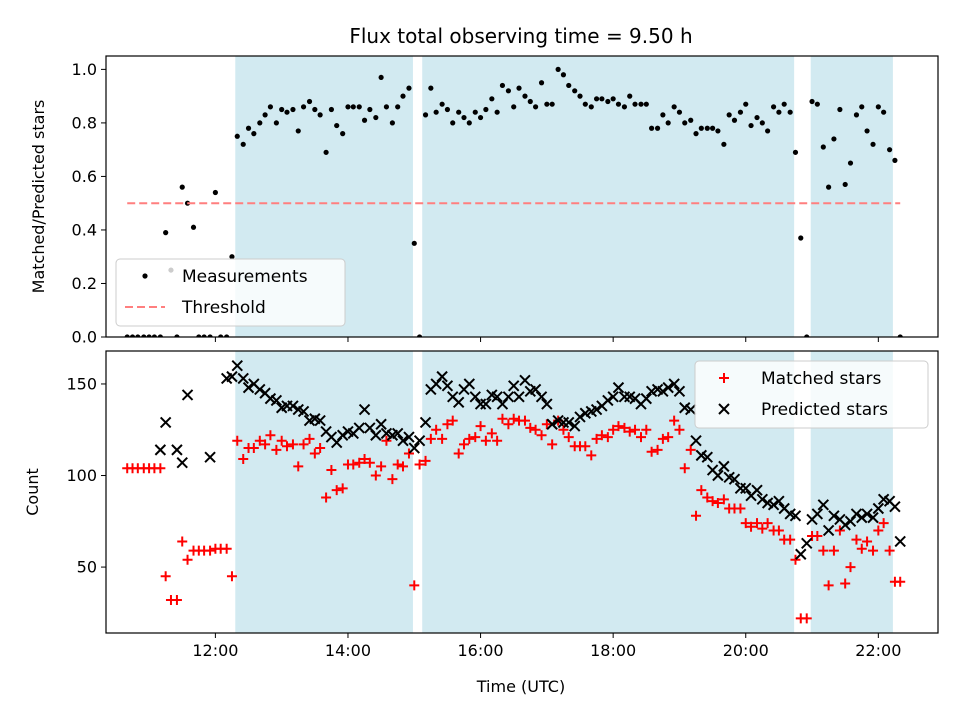 The width and height of the screenshot is (960, 720). I want to click on legend-x-icon, so click(724, 409).